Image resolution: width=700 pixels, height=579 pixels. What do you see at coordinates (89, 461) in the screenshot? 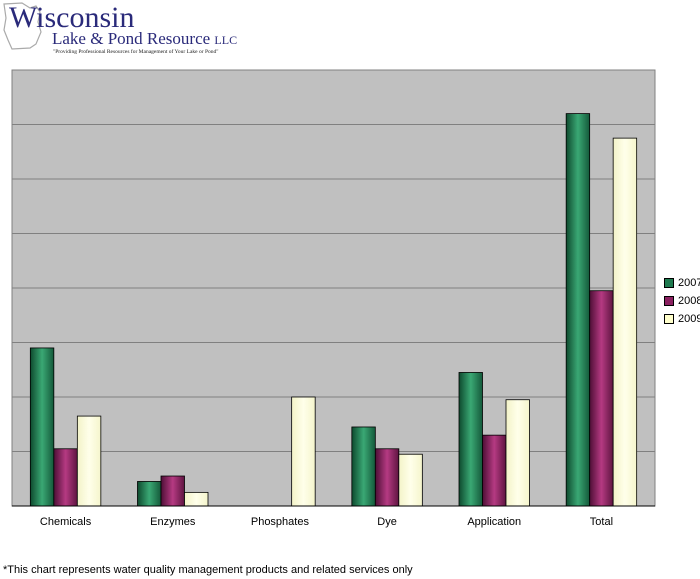
I see `bar-2009-chemicals` at bounding box center [89, 461].